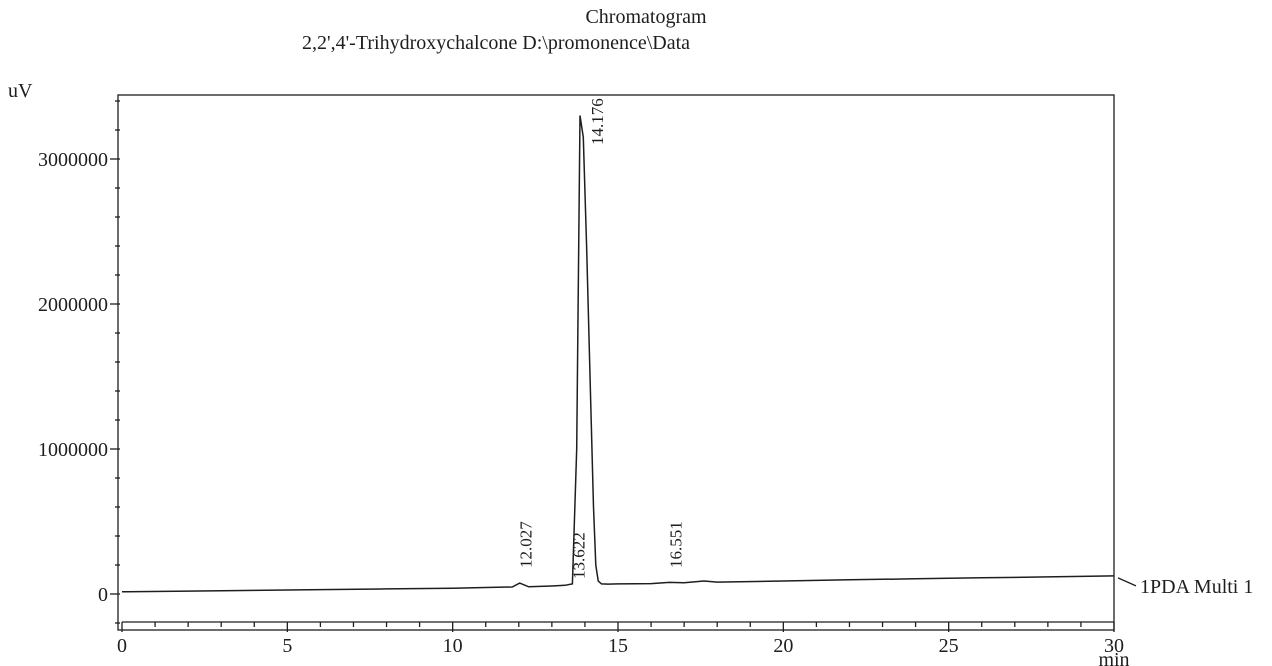  I want to click on y-axis-label: uV, so click(20, 91).